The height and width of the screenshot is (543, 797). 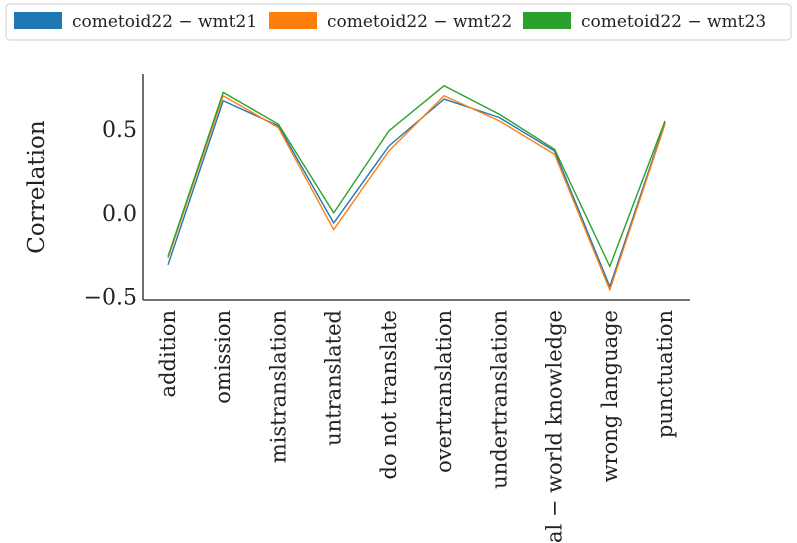 I want to click on y-tick-label: 0.0, so click(x=119, y=214).